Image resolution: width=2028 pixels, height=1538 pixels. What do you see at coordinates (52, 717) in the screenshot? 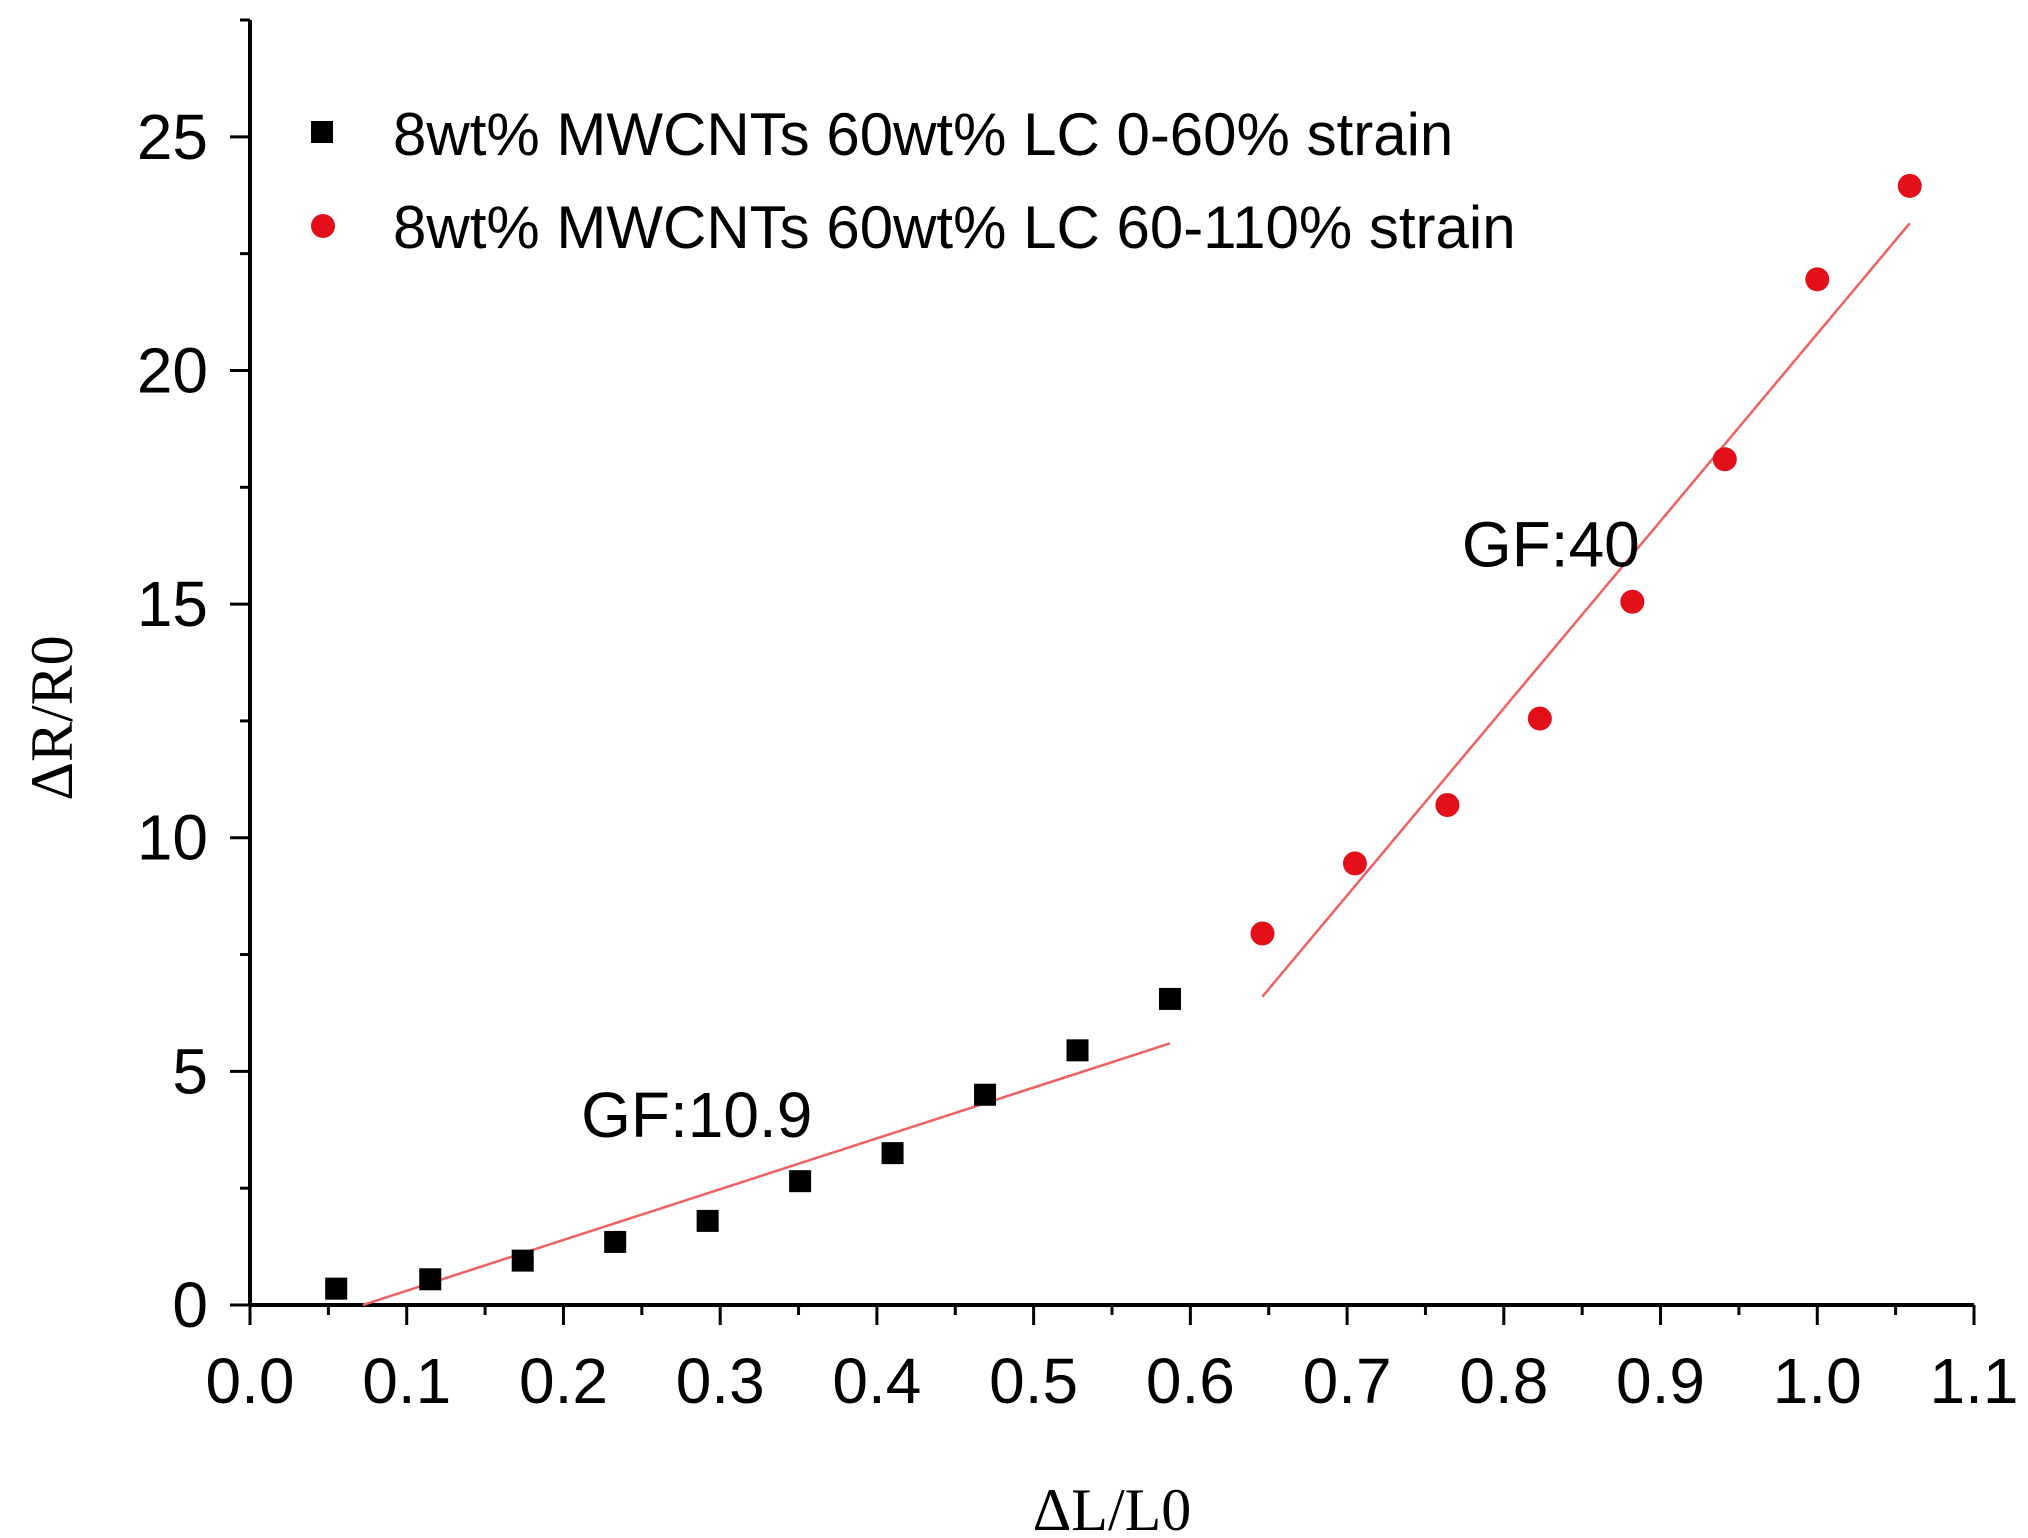
I see `y-axis-title: ΔR/R0` at bounding box center [52, 717].